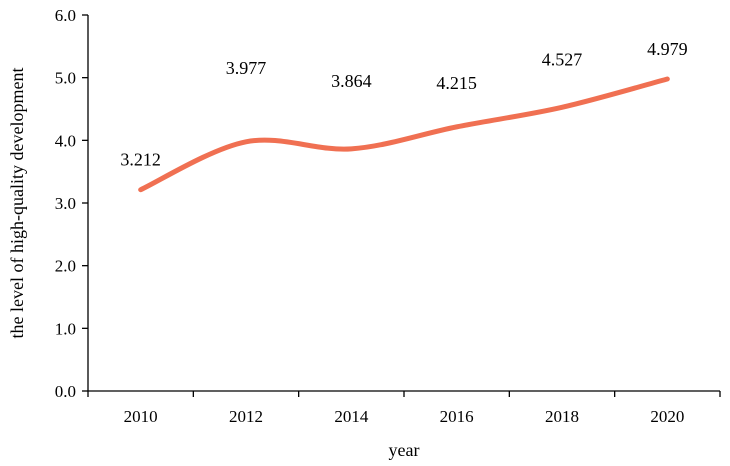  What do you see at coordinates (140, 160) in the screenshot?
I see `data-label: 3.212` at bounding box center [140, 160].